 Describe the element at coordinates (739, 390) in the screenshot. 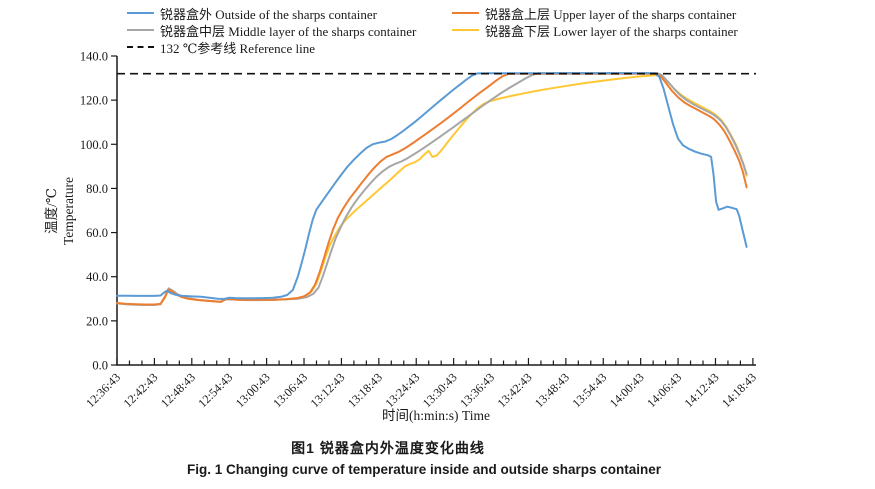

I see `x-tick-label: 14:18:43` at that location.